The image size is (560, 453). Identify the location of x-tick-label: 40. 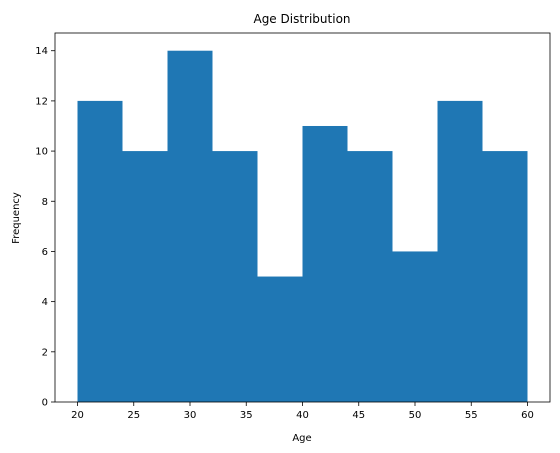
(302, 415).